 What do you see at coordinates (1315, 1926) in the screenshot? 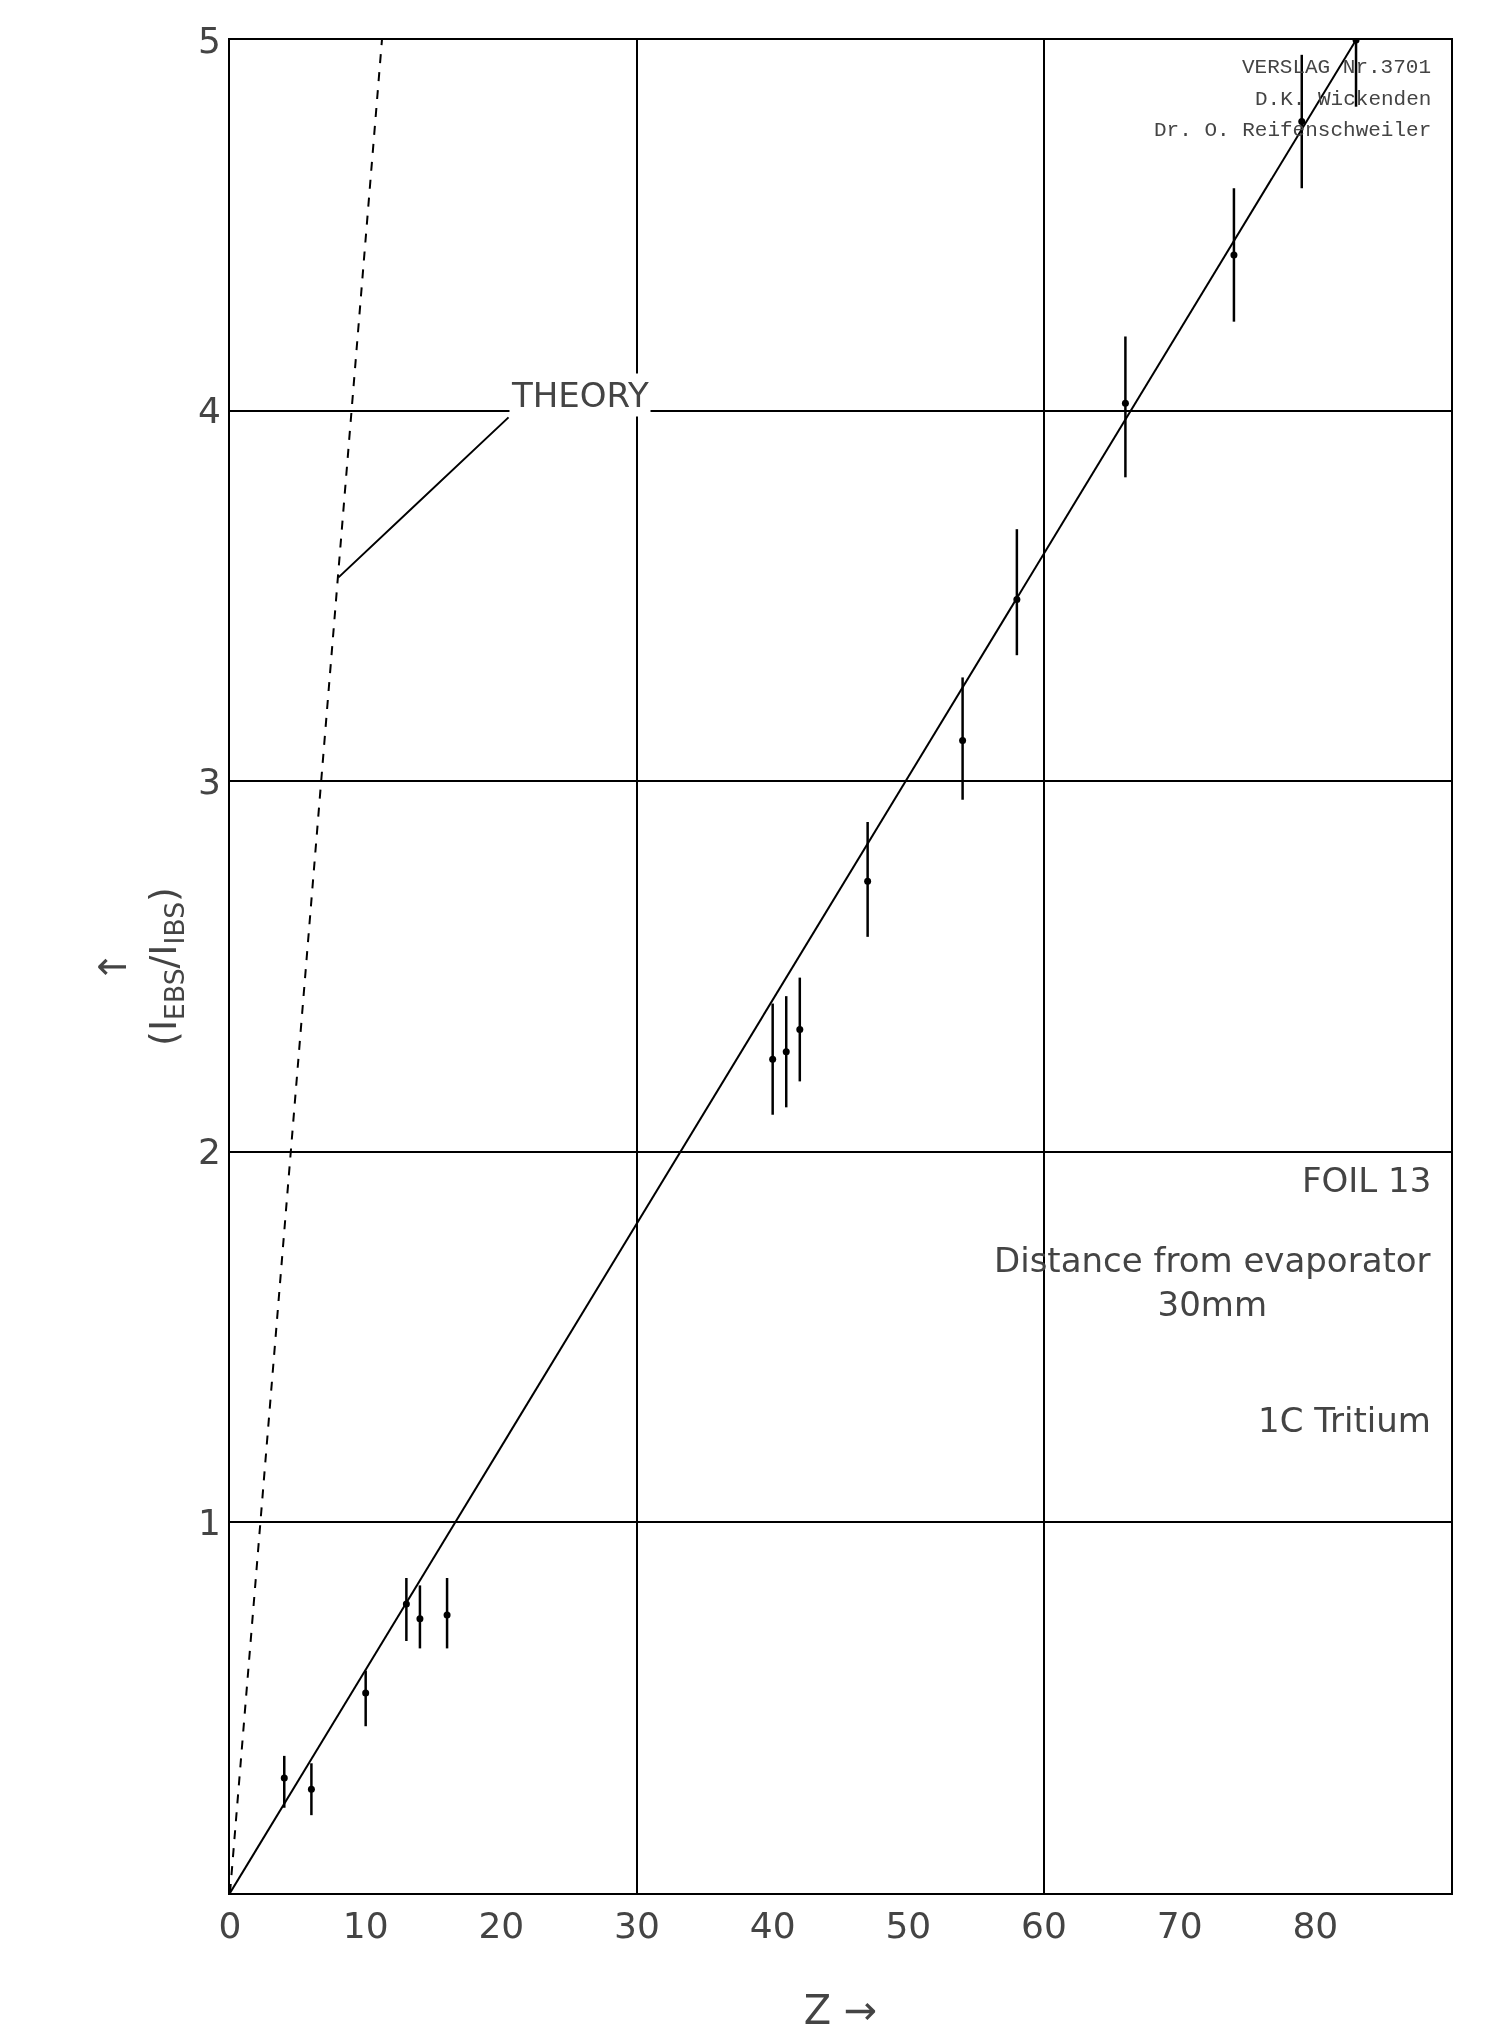
I see `x-tick-label: 80` at bounding box center [1315, 1926].